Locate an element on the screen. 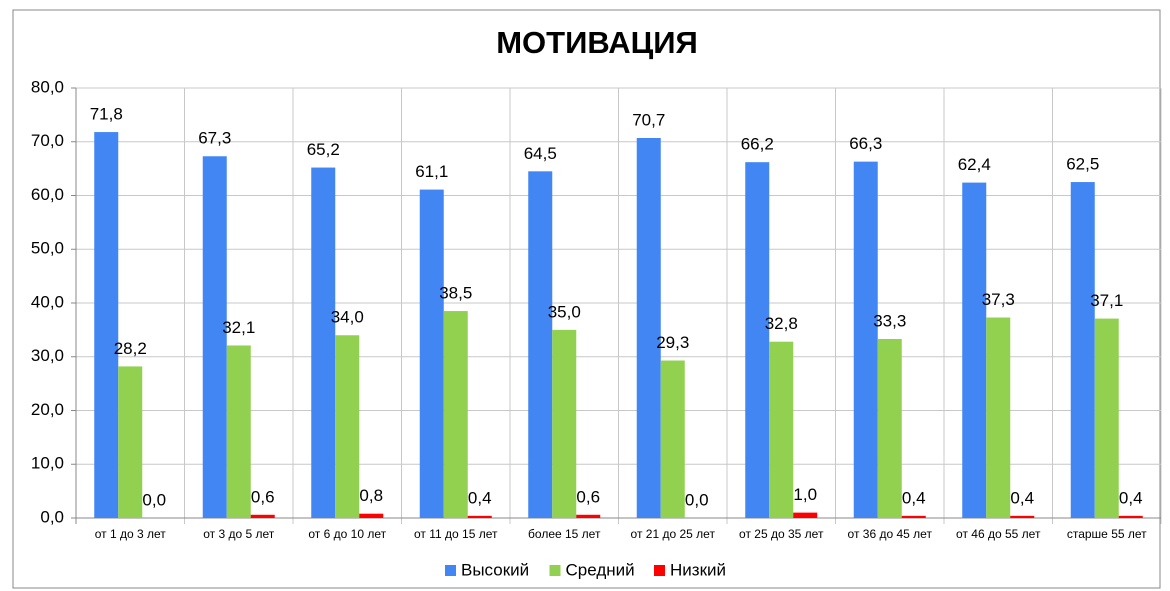 The height and width of the screenshot is (591, 1170). y-tick-label: 10,0 is located at coordinates (47, 463).